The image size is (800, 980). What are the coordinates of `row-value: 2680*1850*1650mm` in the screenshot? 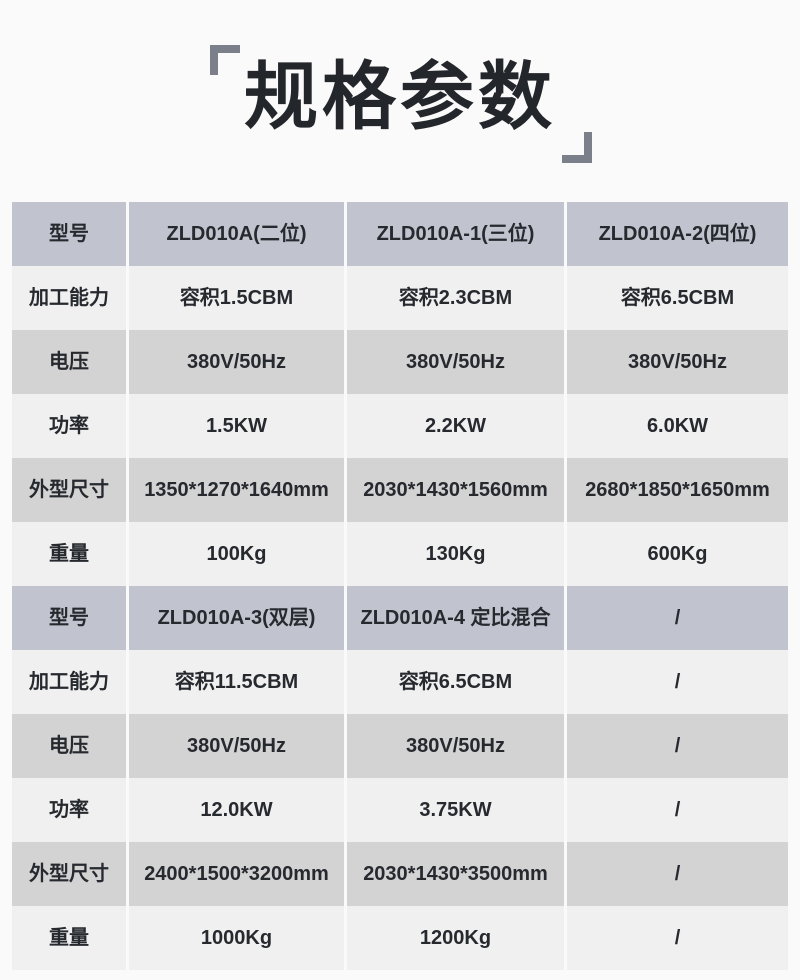 It's located at (677, 490).